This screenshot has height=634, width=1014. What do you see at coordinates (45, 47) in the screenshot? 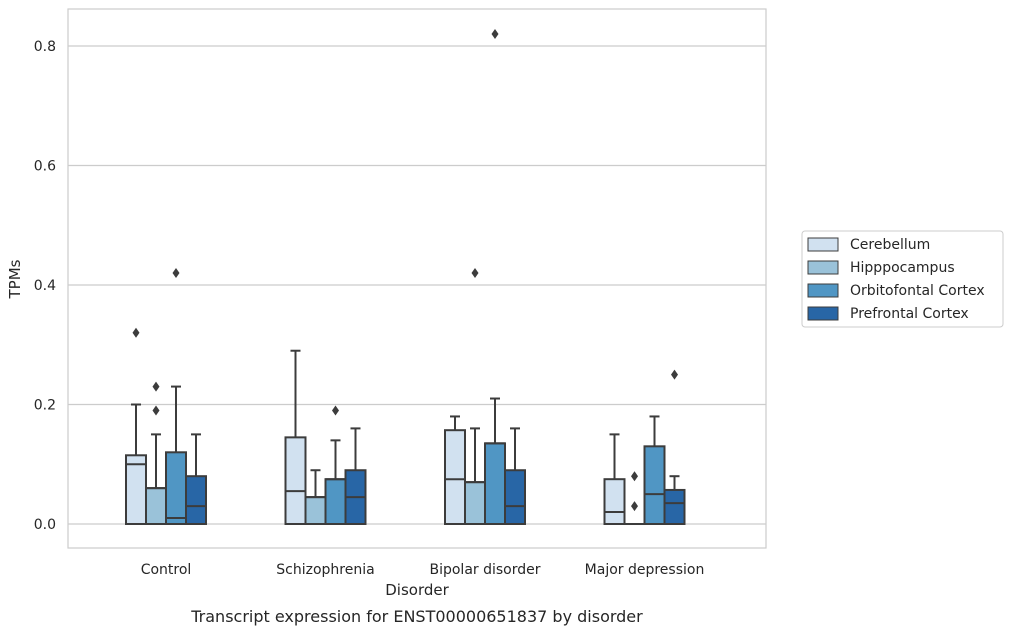
I see `y-tick-label: 0.8` at bounding box center [45, 47].